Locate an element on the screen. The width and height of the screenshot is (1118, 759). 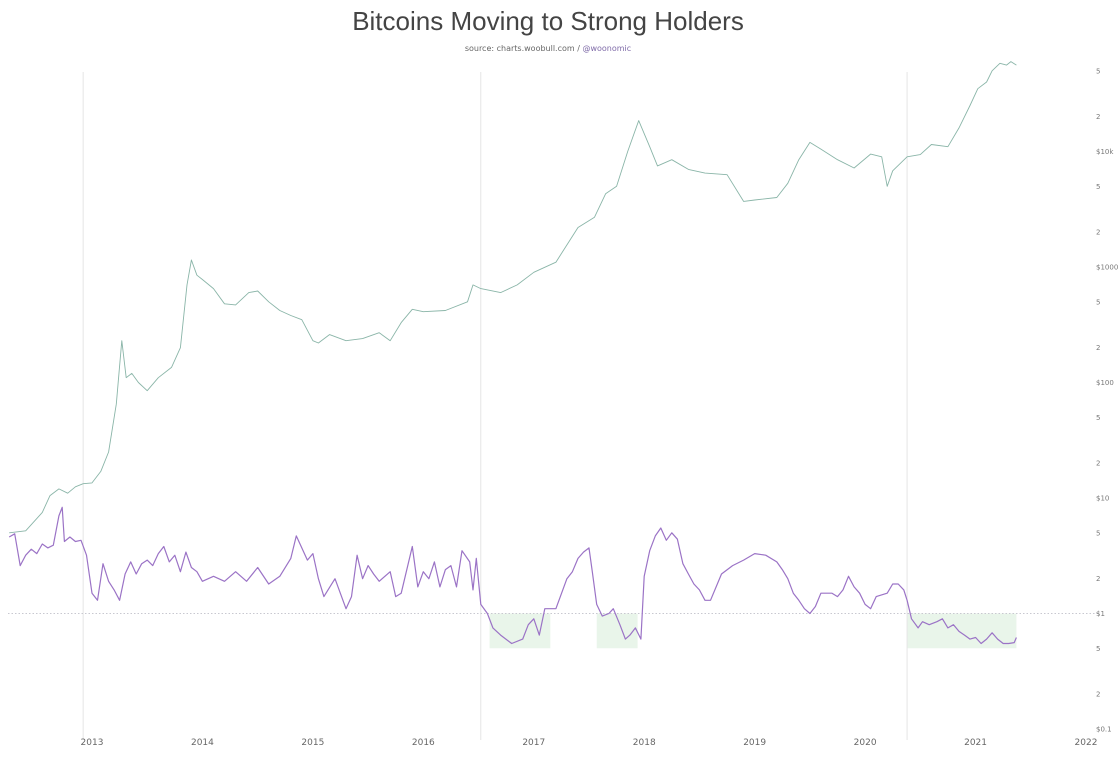
x-tick-label: 2020 is located at coordinates (865, 743).